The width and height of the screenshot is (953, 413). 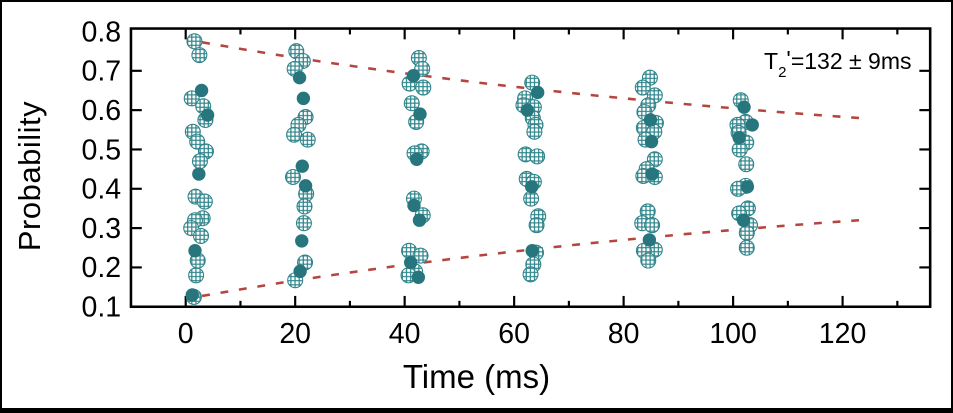 I want to click on y-tick-label: 0.7, so click(x=102, y=72).